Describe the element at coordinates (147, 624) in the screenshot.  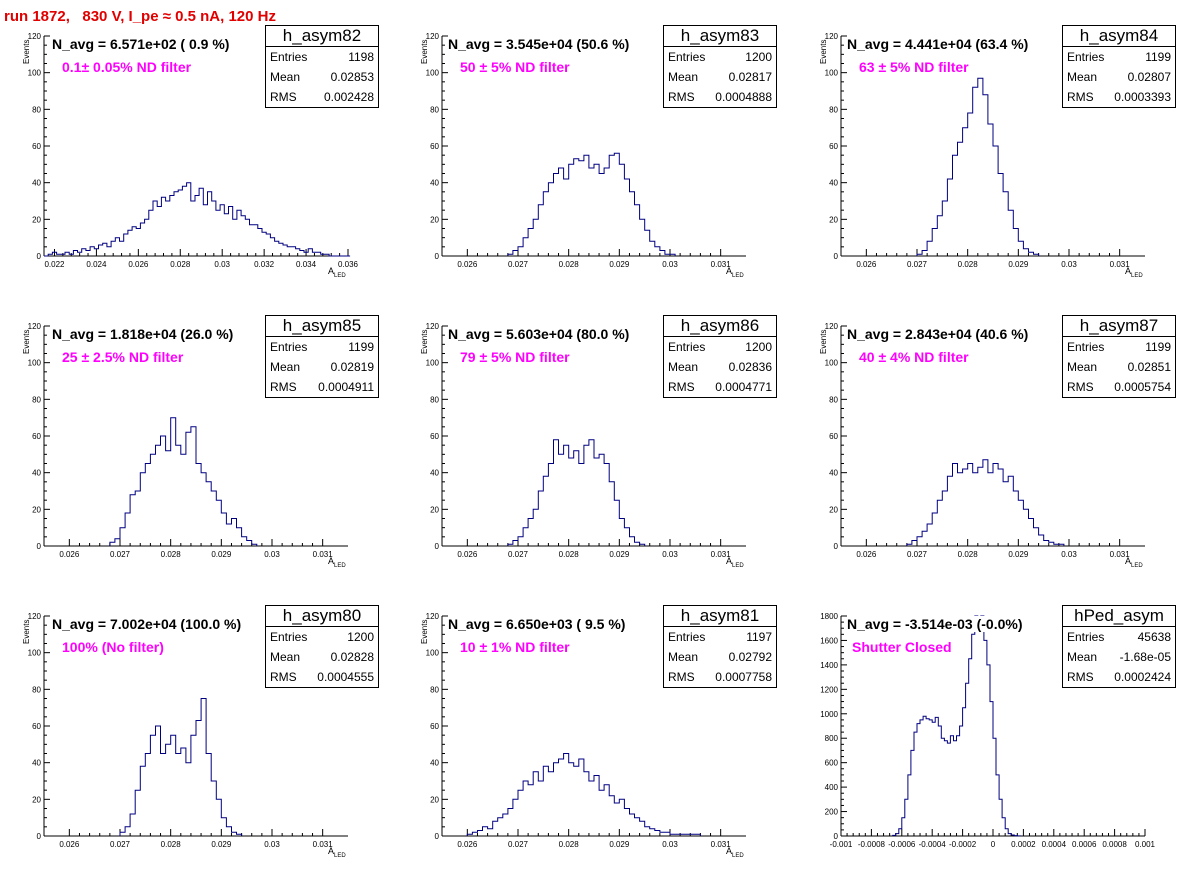
I see `n-avg-label: N_avg = 7.002e+04 (100.0 %)` at that location.